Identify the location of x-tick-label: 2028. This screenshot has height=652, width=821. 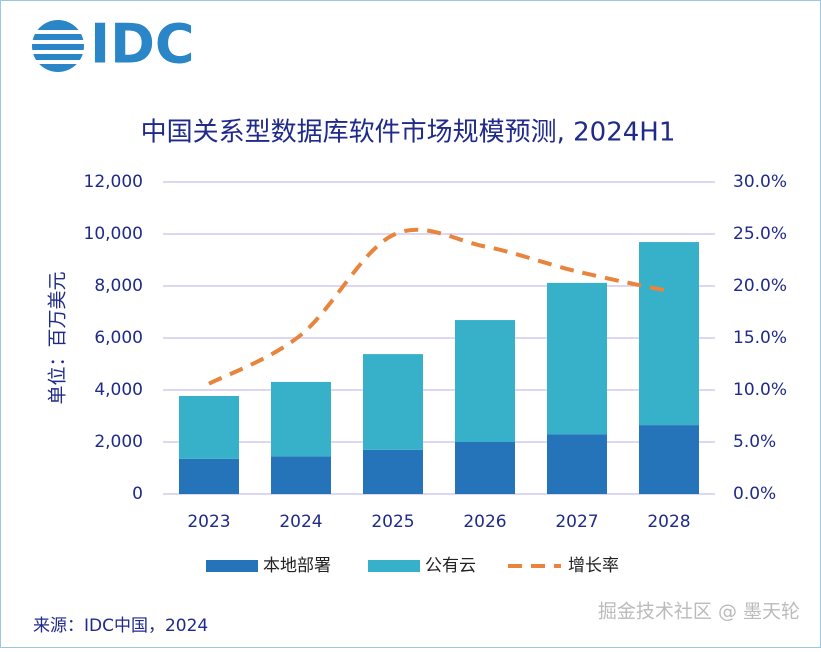
(668, 522).